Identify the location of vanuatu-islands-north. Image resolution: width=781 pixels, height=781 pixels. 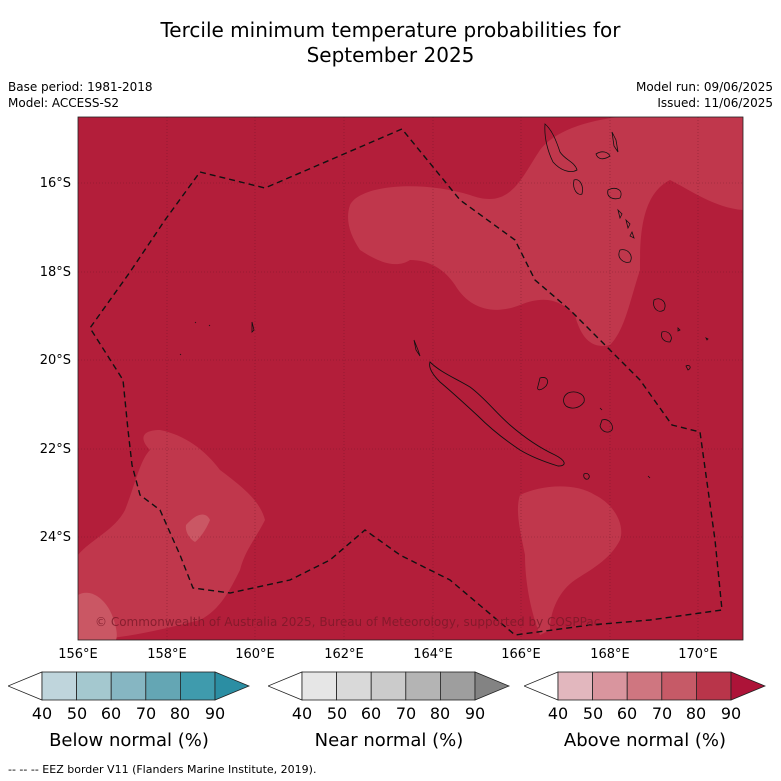
(607, 145).